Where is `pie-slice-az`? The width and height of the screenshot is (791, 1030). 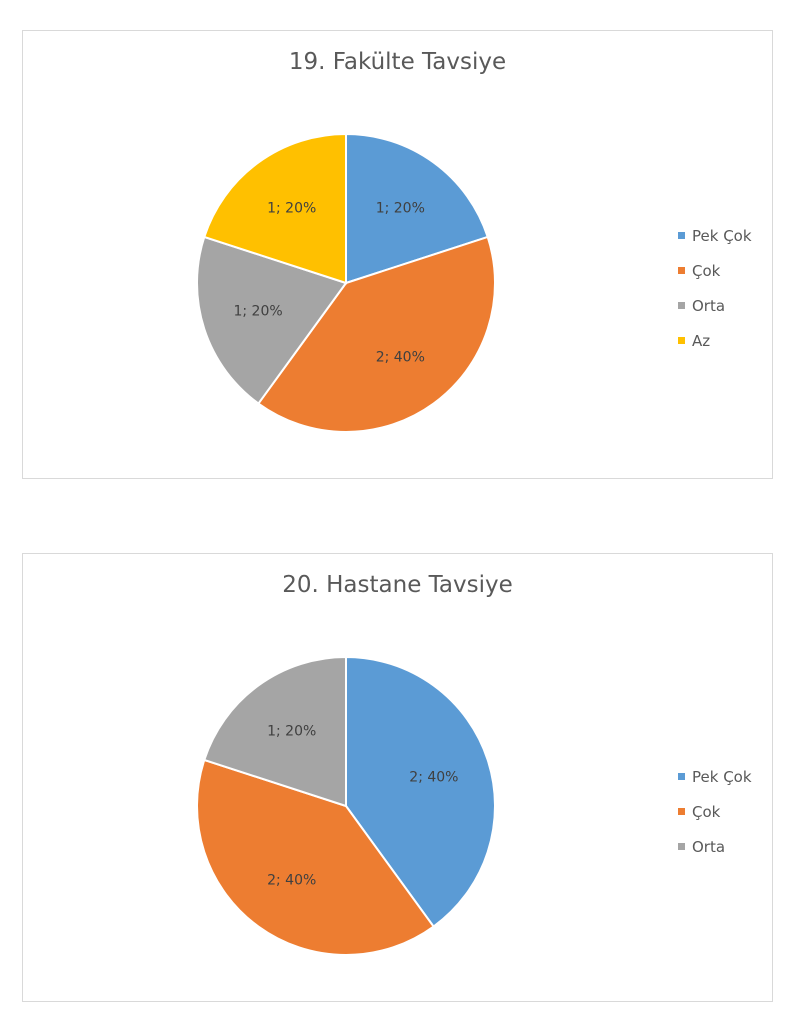 pie-slice-az is located at coordinates (275, 208).